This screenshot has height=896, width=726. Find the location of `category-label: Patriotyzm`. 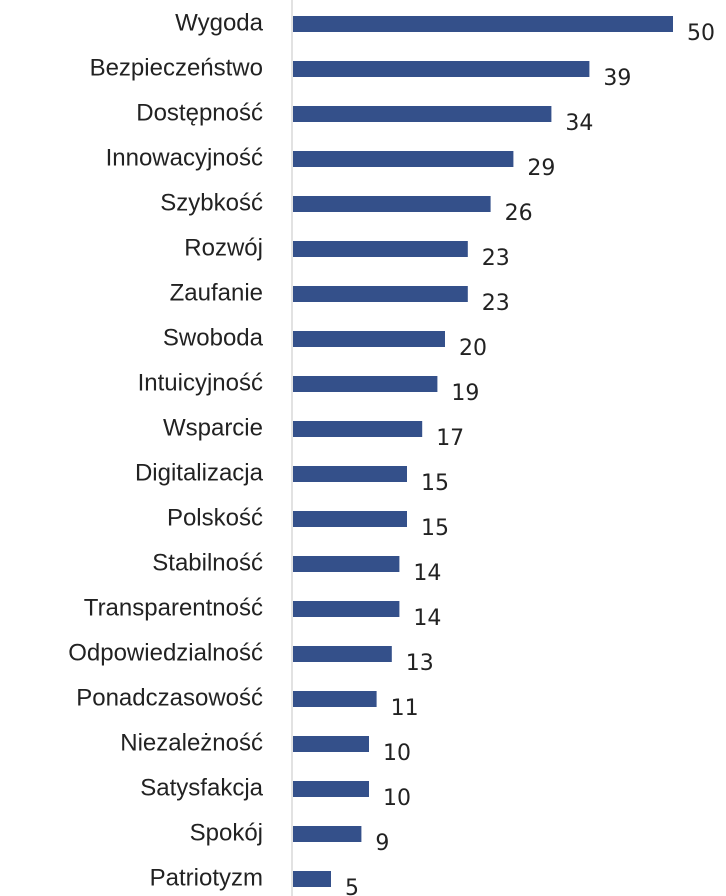

category-label: Patriotyzm is located at coordinates (206, 877).